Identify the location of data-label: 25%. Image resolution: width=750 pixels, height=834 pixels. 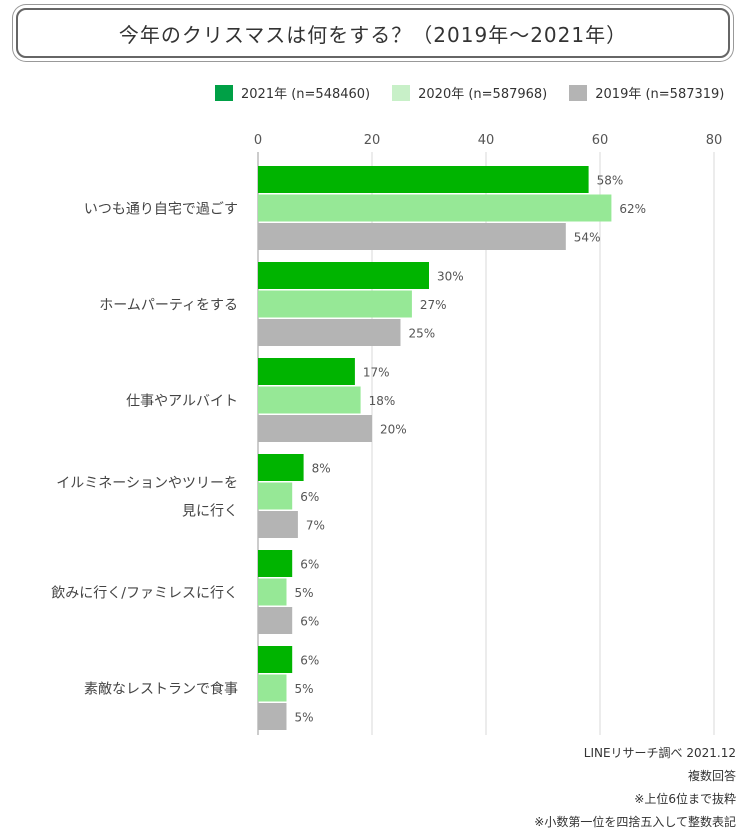
(422, 334).